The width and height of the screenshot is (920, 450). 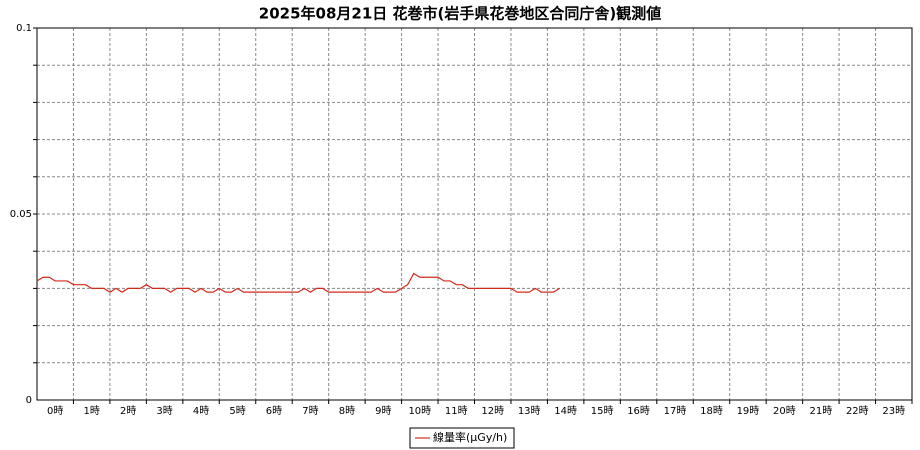 What do you see at coordinates (820, 411) in the screenshot?
I see `x-tick-label: 21時` at bounding box center [820, 411].